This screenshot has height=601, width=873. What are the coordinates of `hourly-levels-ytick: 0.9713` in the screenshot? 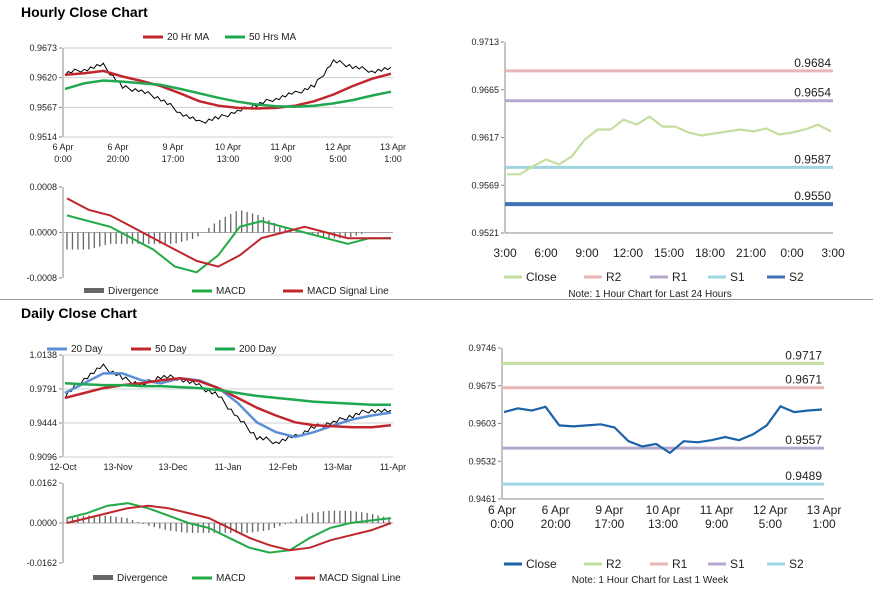 It's located at (485, 42).